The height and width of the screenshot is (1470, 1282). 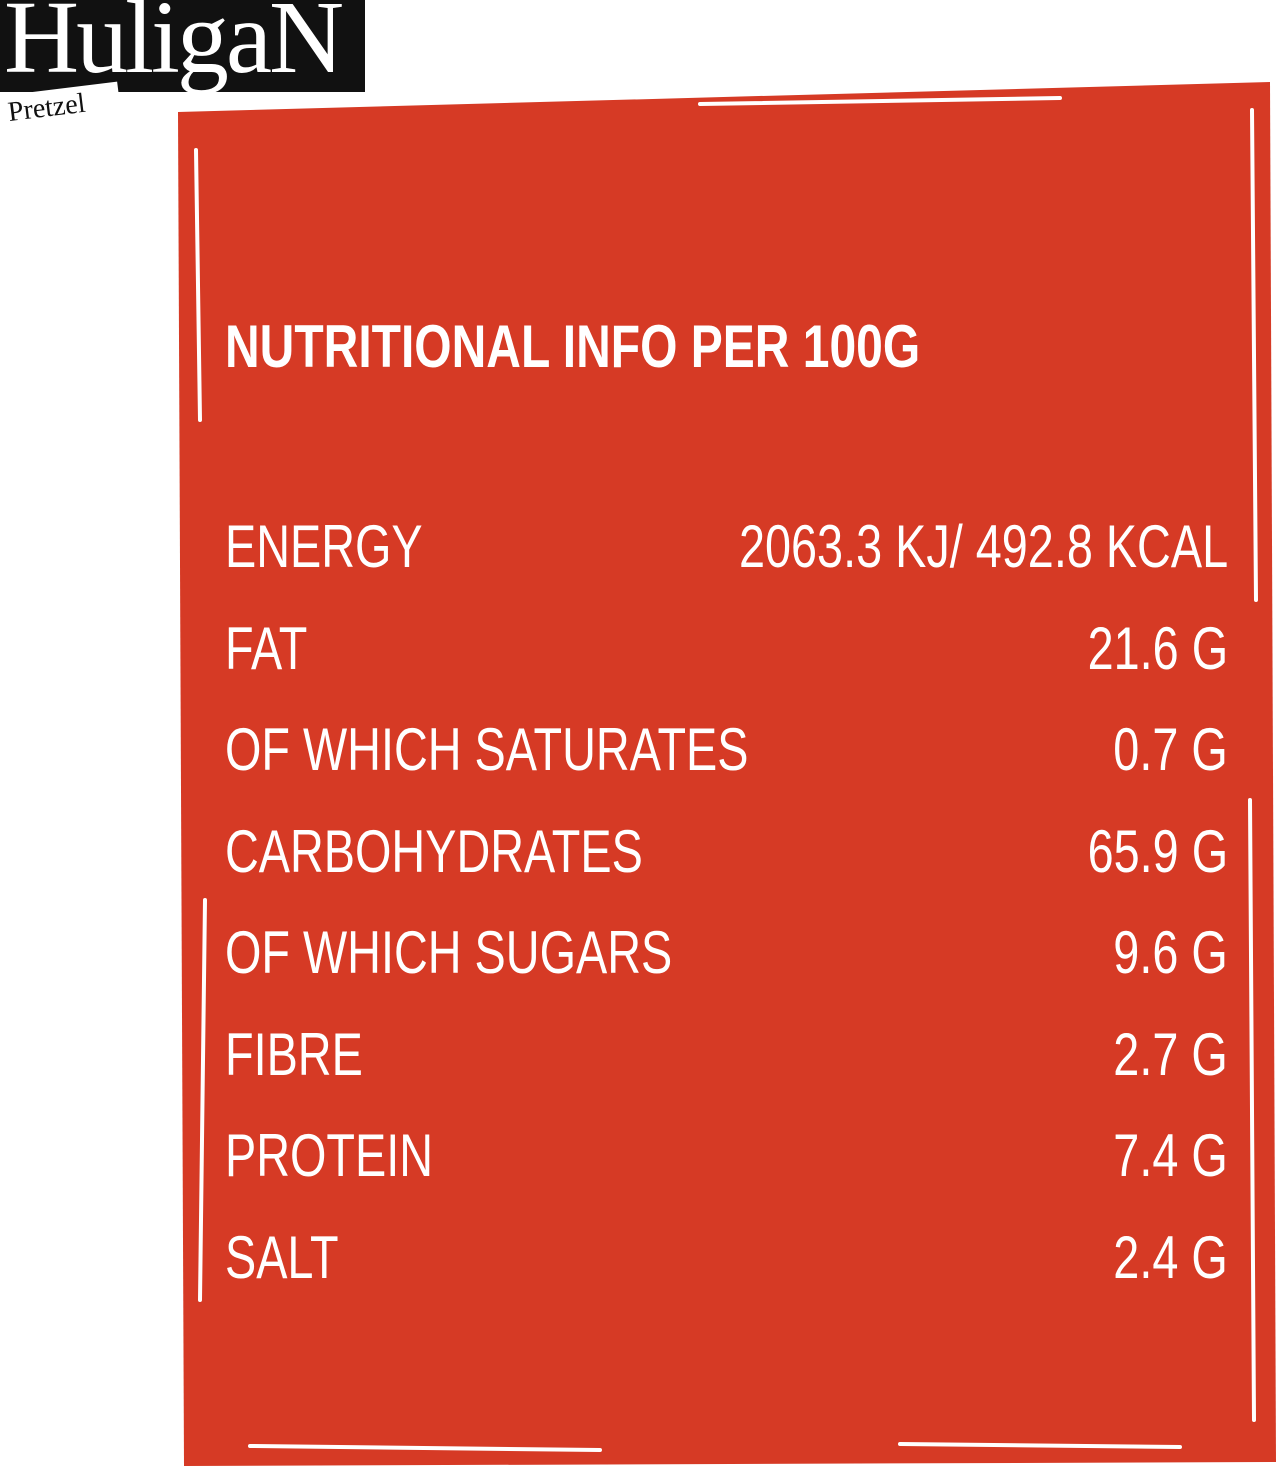 What do you see at coordinates (726, 1258) in the screenshot?
I see `nutrition-row: SALT 2.4 G` at bounding box center [726, 1258].